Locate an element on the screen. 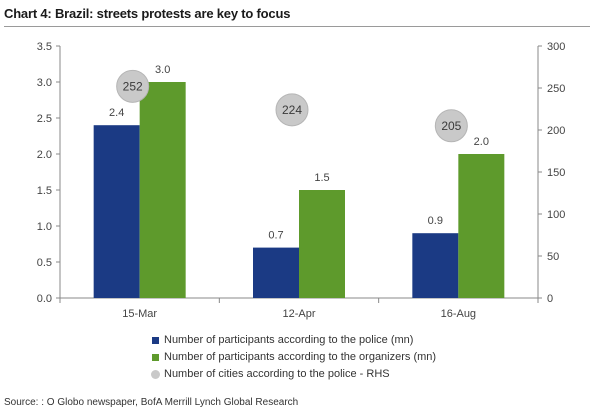  bubble-data-label: 252 is located at coordinates (133, 86).